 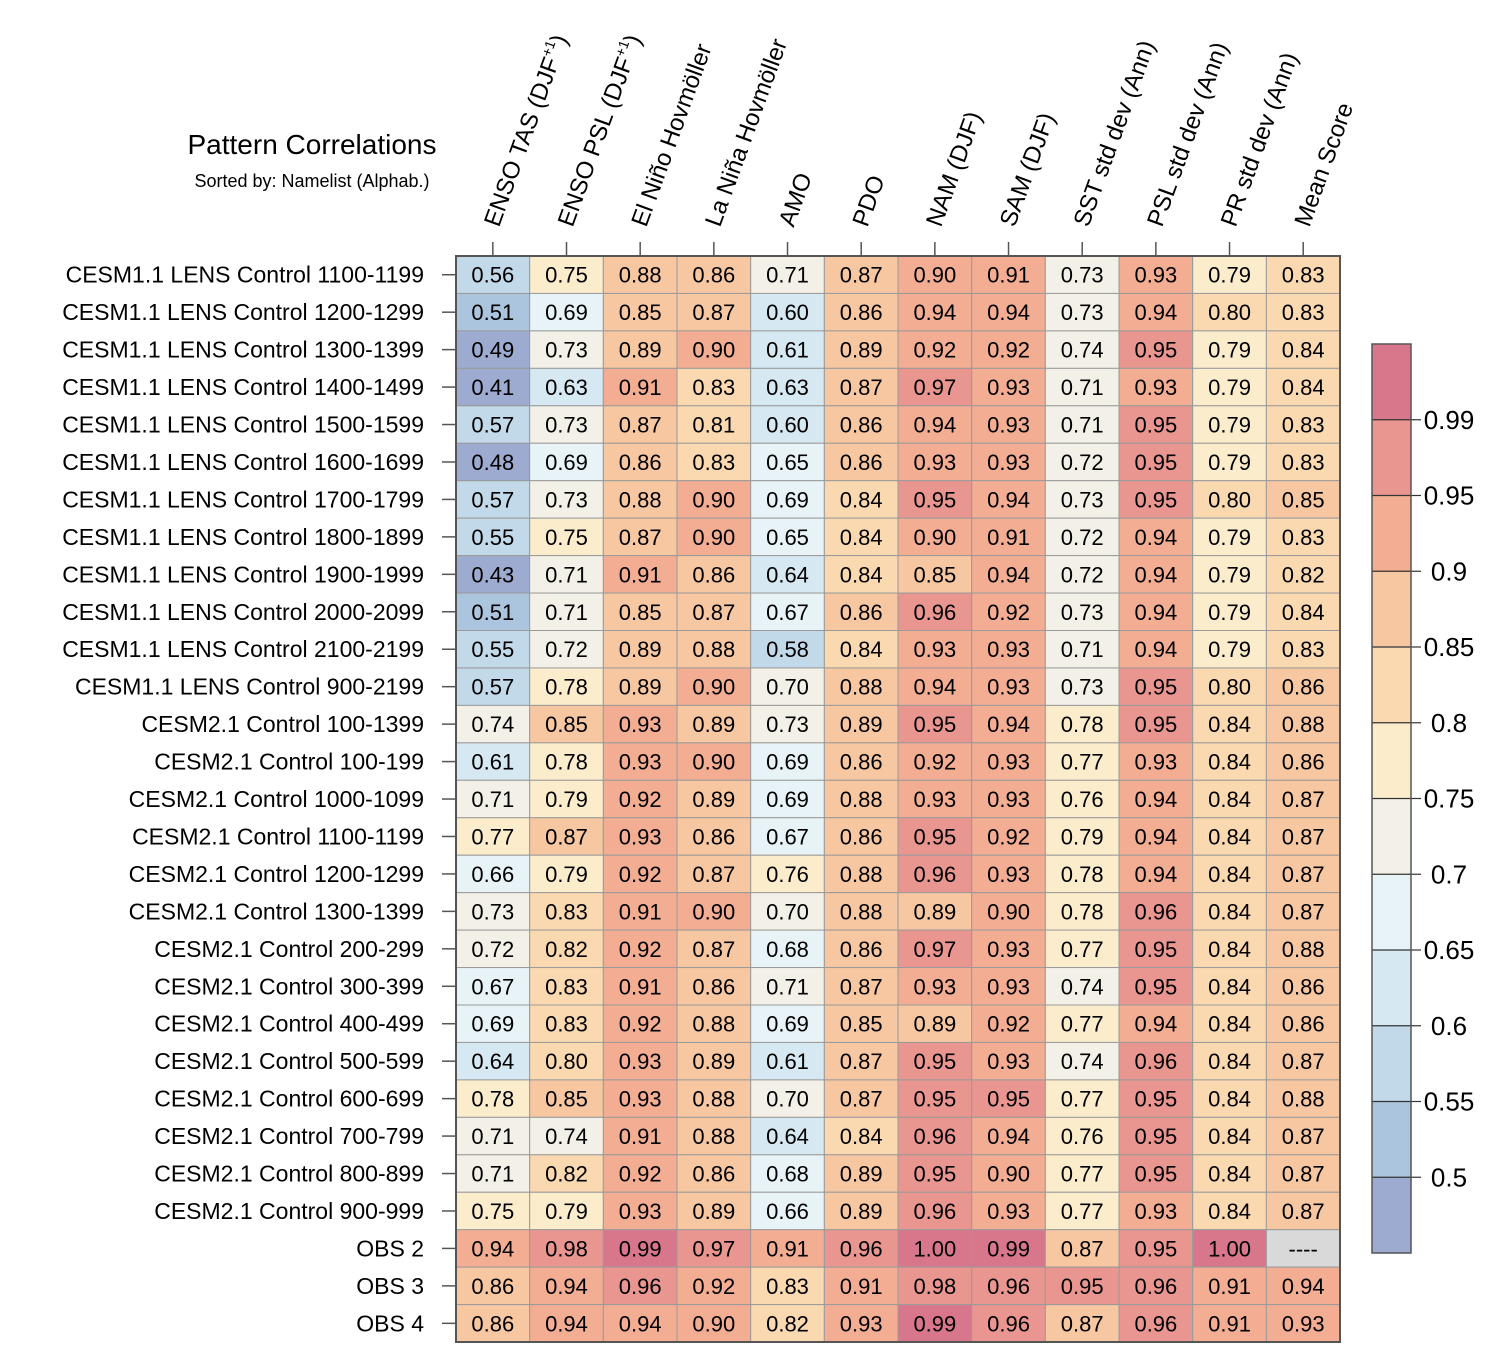 What do you see at coordinates (787, 312) in the screenshot?
I see `cell-value-label: 0.60` at bounding box center [787, 312].